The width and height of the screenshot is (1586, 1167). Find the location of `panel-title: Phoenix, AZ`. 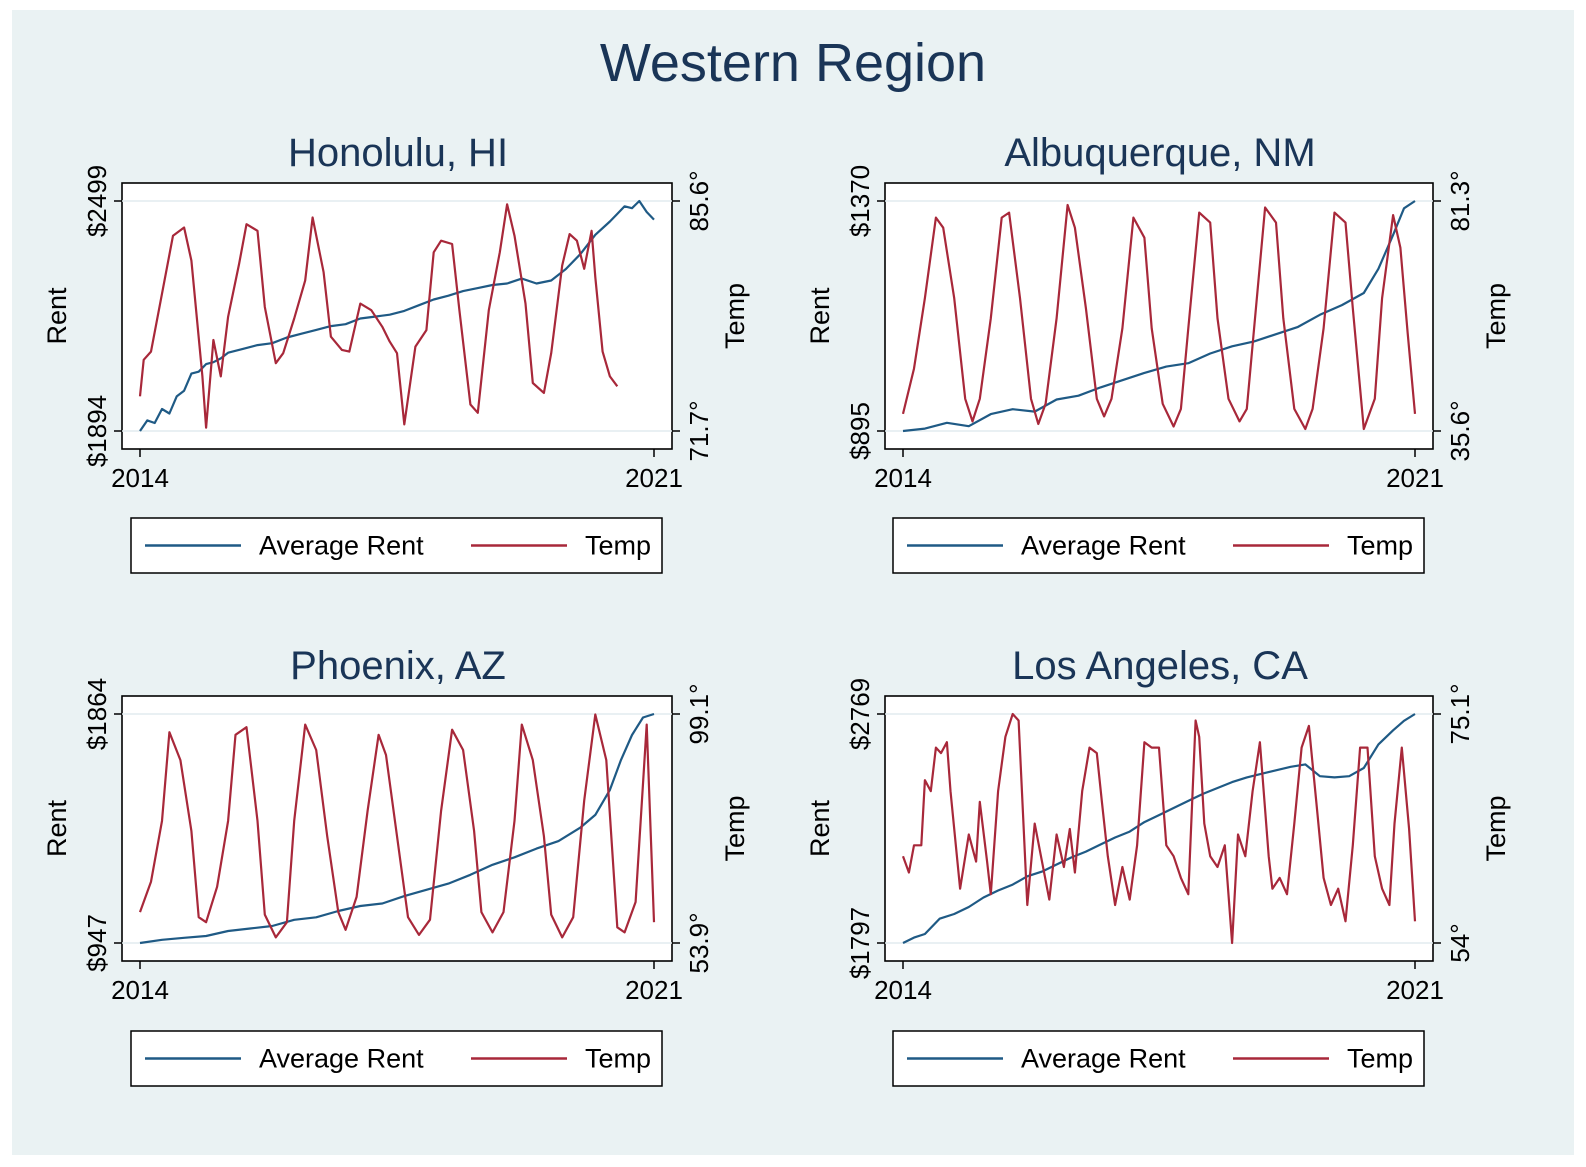

panel-title: Phoenix, AZ is located at coordinates (398, 666).